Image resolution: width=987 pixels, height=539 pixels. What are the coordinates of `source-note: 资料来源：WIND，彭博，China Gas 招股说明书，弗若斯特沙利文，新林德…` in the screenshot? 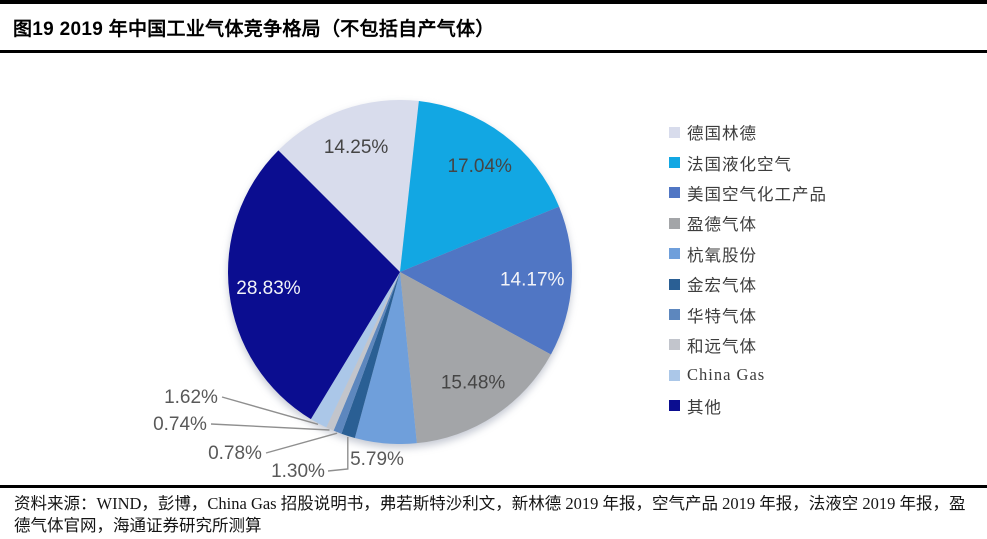 It's located at (493, 511).